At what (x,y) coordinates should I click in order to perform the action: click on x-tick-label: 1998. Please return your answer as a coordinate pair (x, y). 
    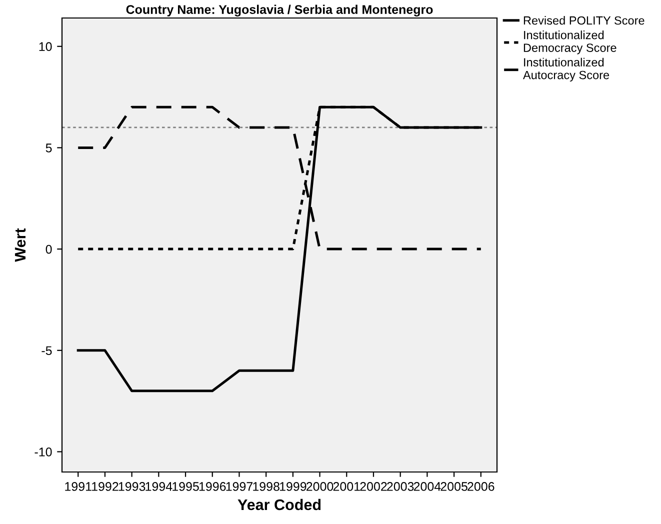
    Looking at the image, I should click on (266, 486).